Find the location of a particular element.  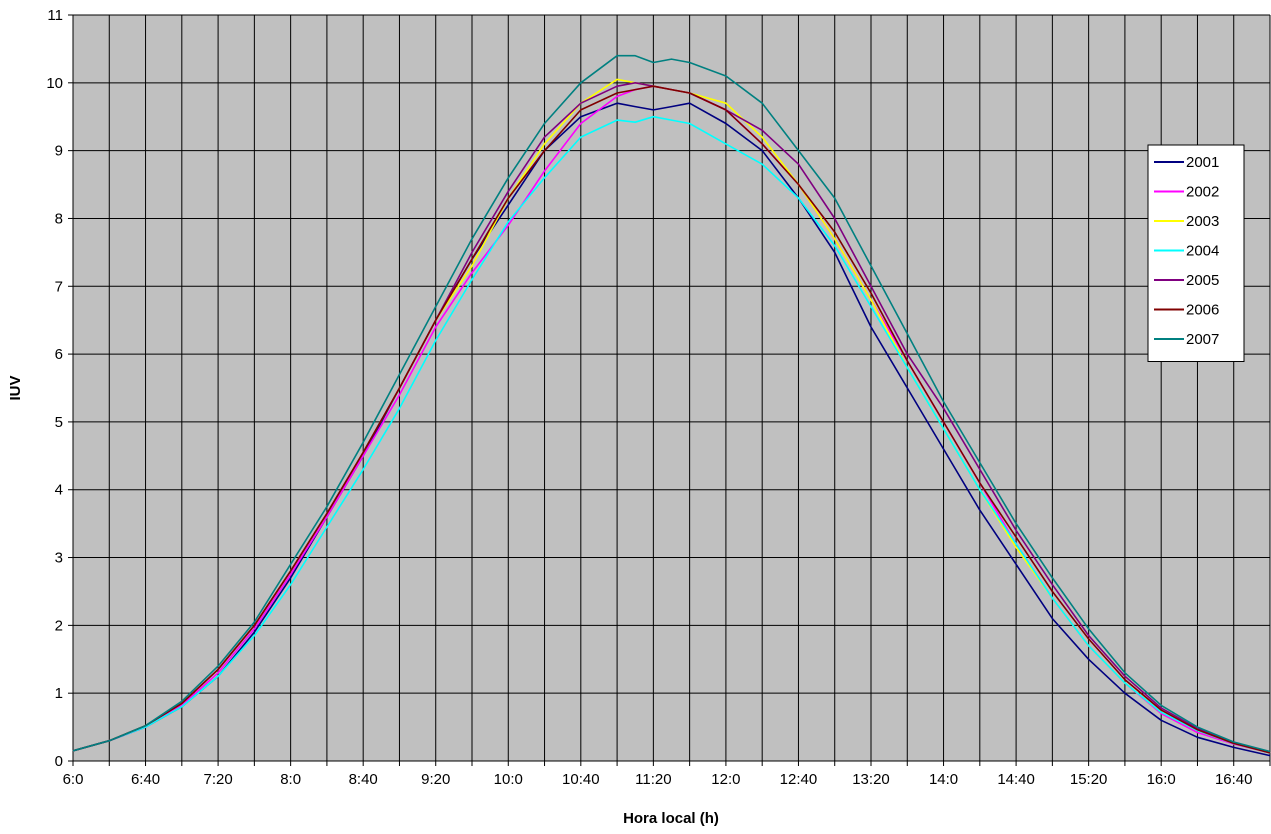

x-tick-label: 6:0 is located at coordinates (73, 779).